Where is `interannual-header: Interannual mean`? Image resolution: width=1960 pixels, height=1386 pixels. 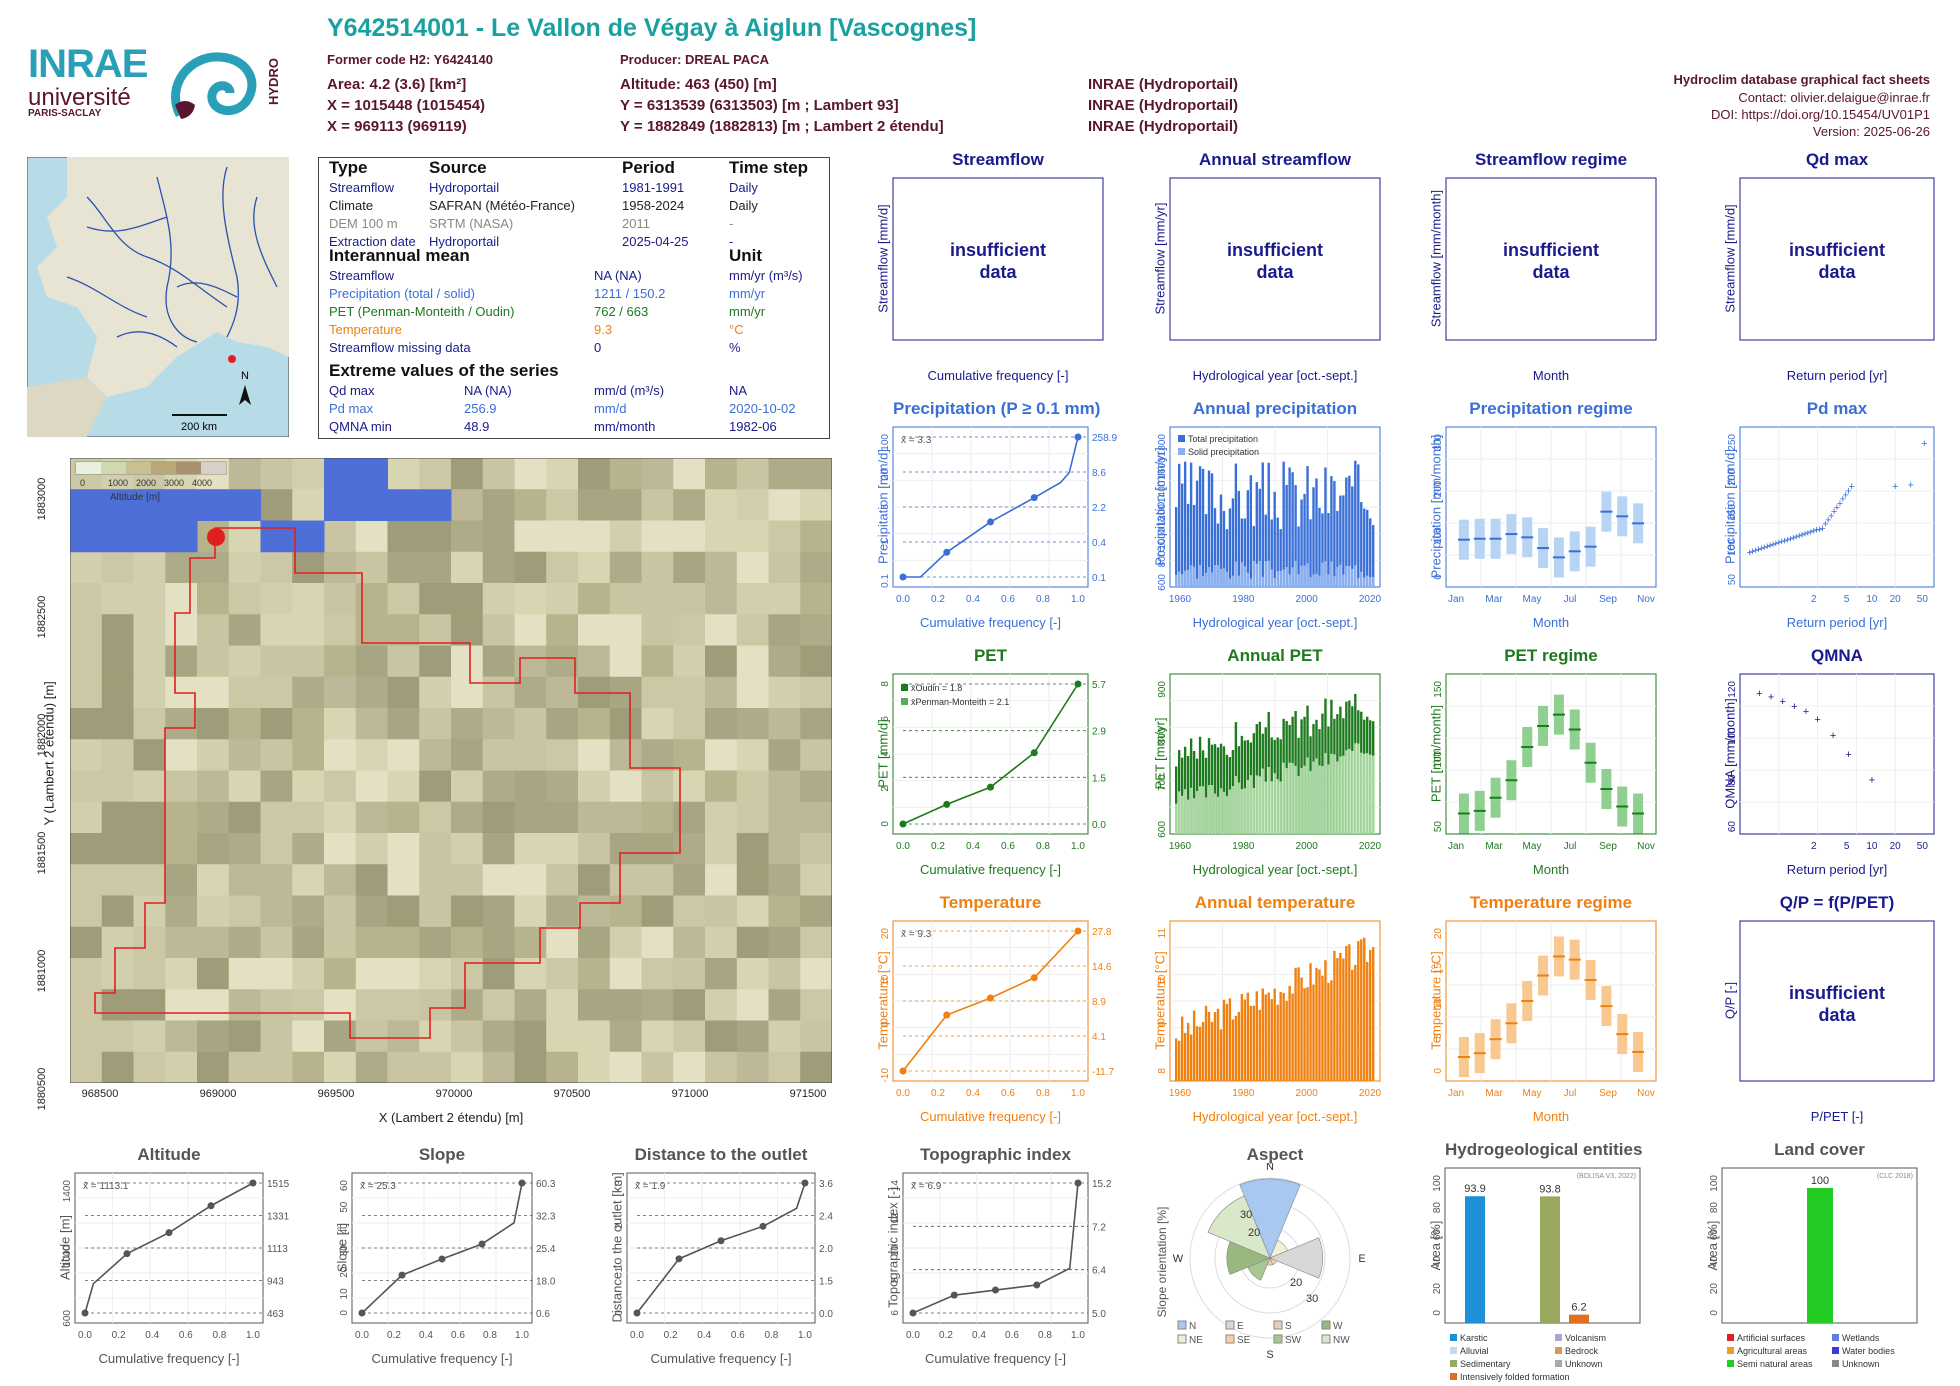 interannual-header: Interannual mean is located at coordinates (399, 255).